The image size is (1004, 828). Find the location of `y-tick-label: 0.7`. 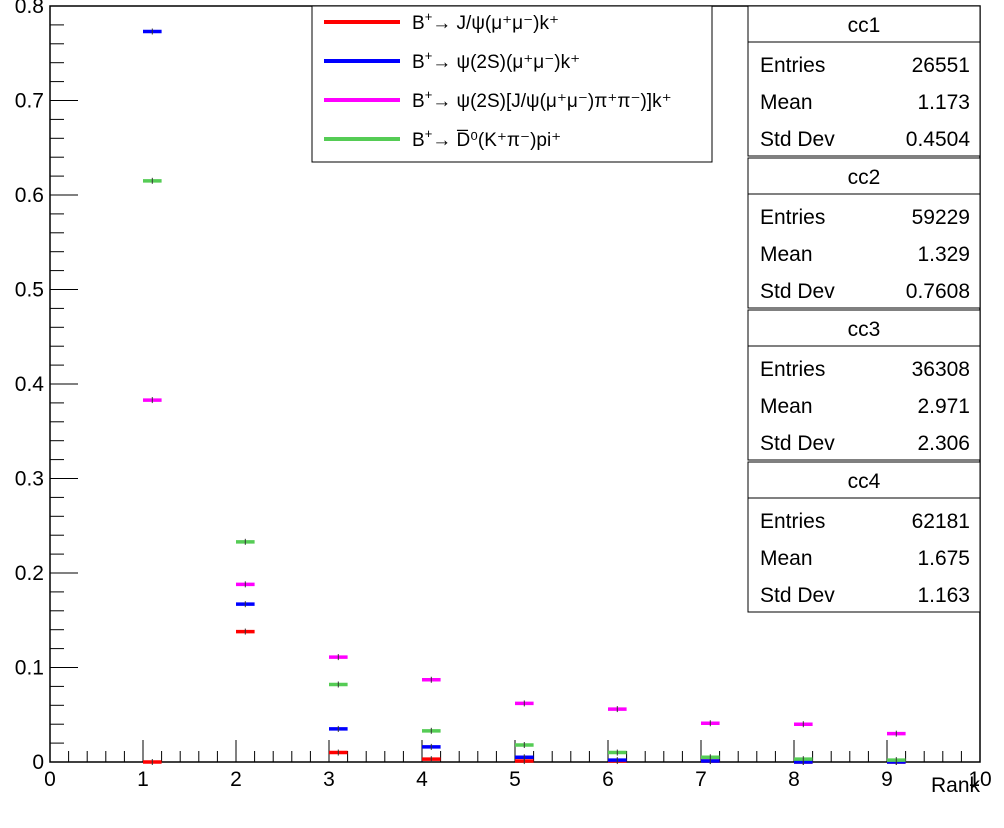

y-tick-label: 0.7 is located at coordinates (29, 101).